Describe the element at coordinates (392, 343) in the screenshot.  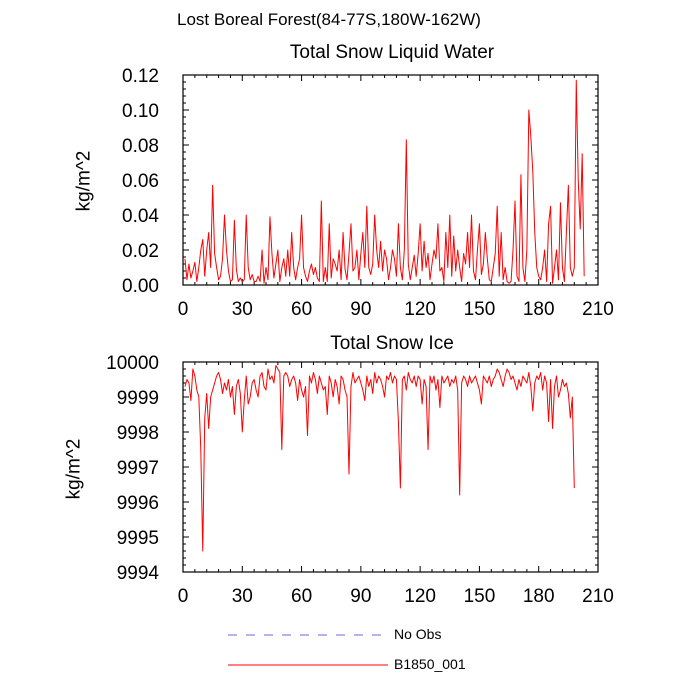
I see `chart-2-title: Total Snow Ice` at that location.